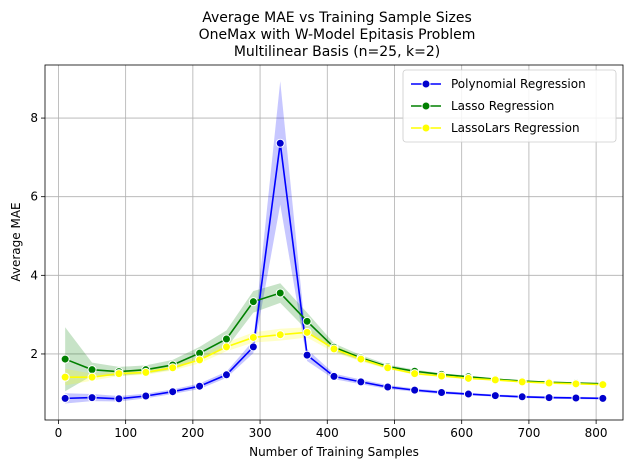  What do you see at coordinates (16, 241) in the screenshot?
I see `y-axis-label: Average MAE` at bounding box center [16, 241].